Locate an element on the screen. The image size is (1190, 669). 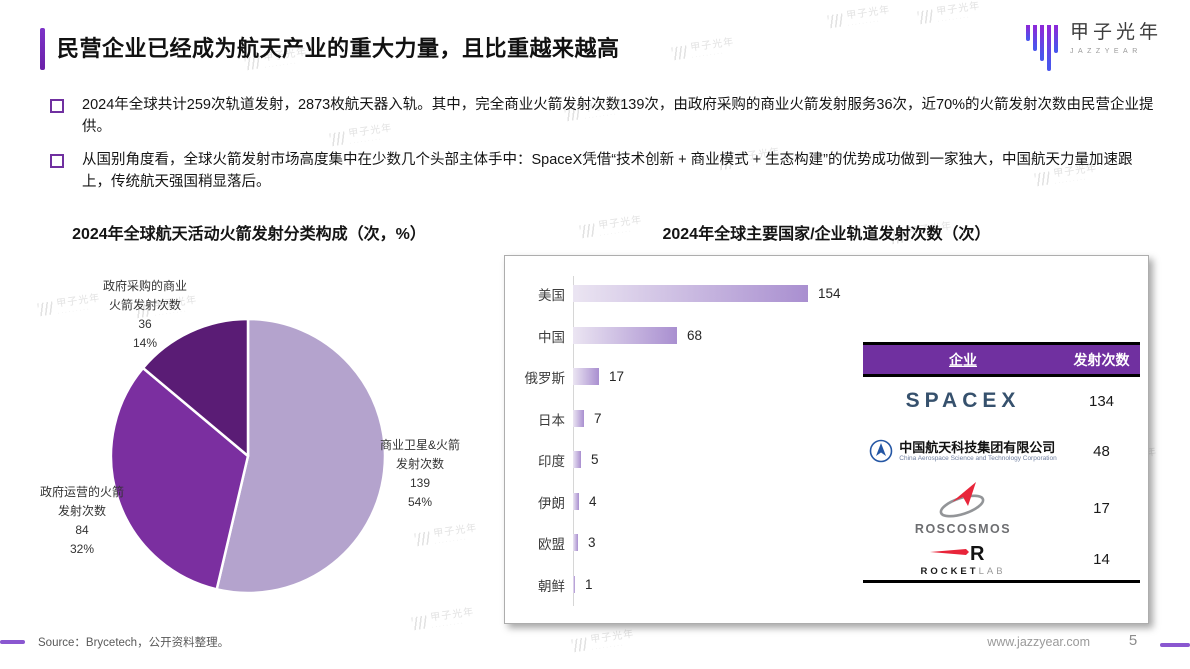
bar-russia is located at coordinates (586, 376).